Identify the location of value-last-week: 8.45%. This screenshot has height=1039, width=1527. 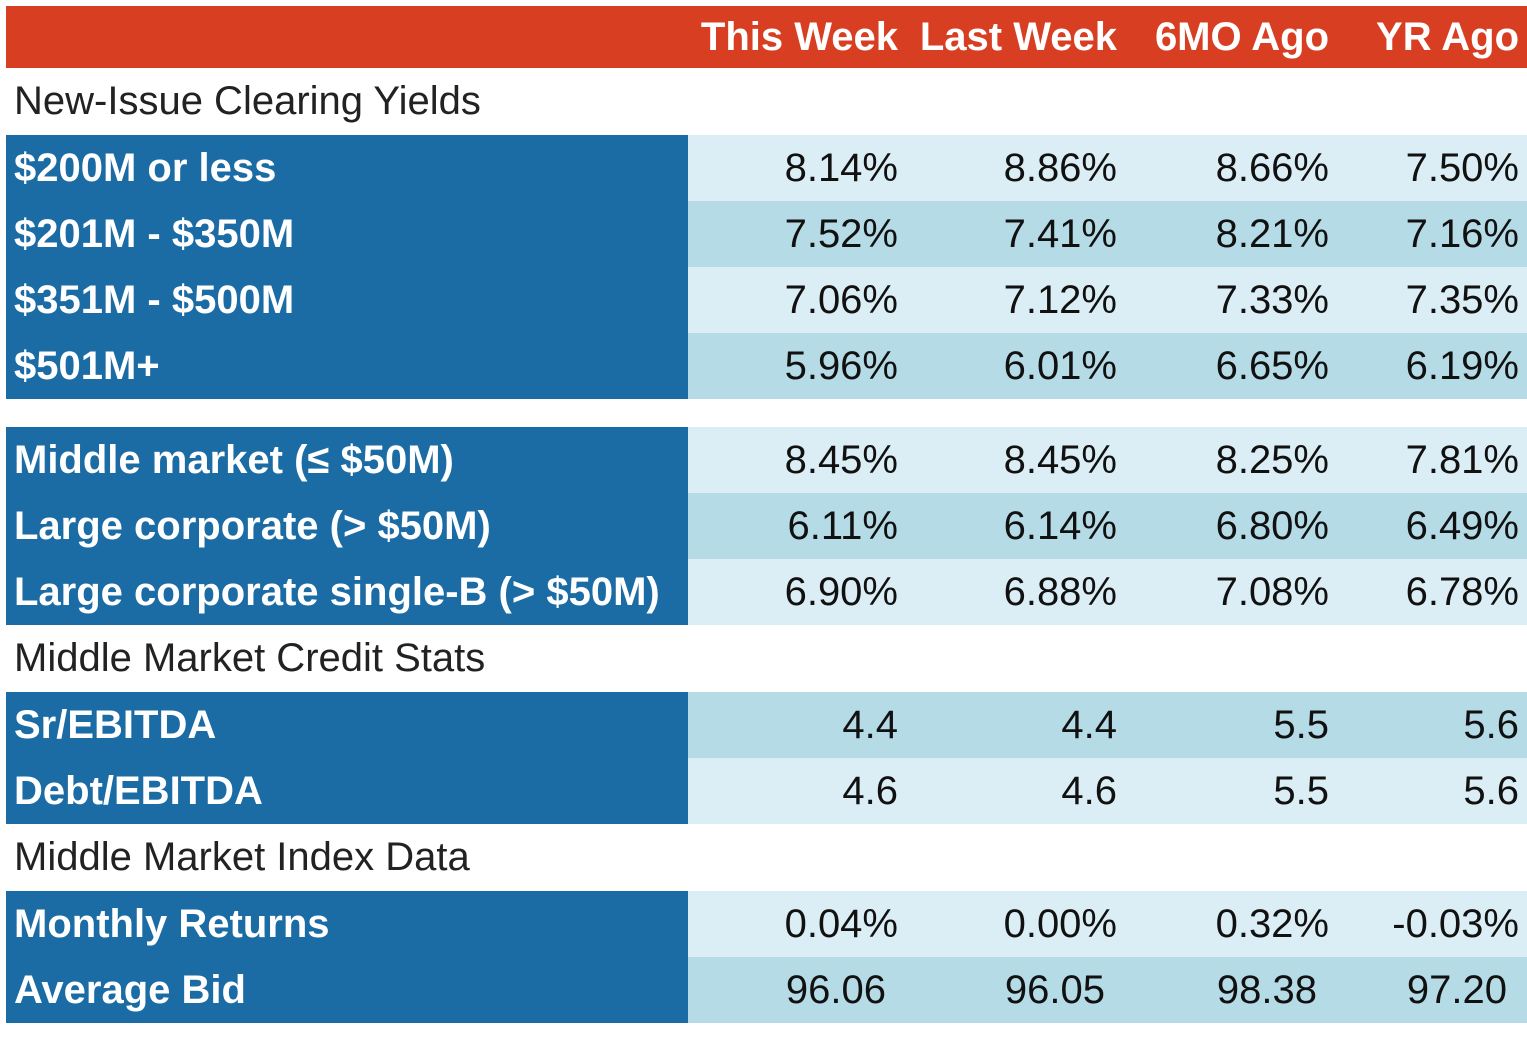
(1060, 460).